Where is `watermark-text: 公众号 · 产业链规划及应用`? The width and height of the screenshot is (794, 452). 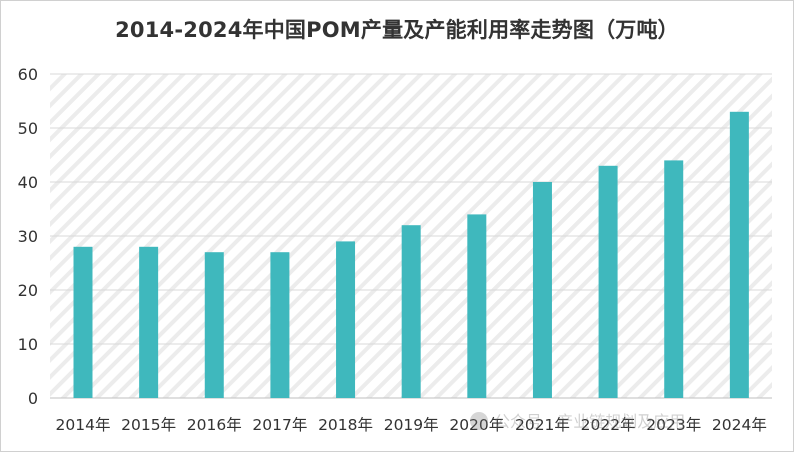
watermark-text: 公众号 · 产业链规划及应用 is located at coordinates (590, 421).